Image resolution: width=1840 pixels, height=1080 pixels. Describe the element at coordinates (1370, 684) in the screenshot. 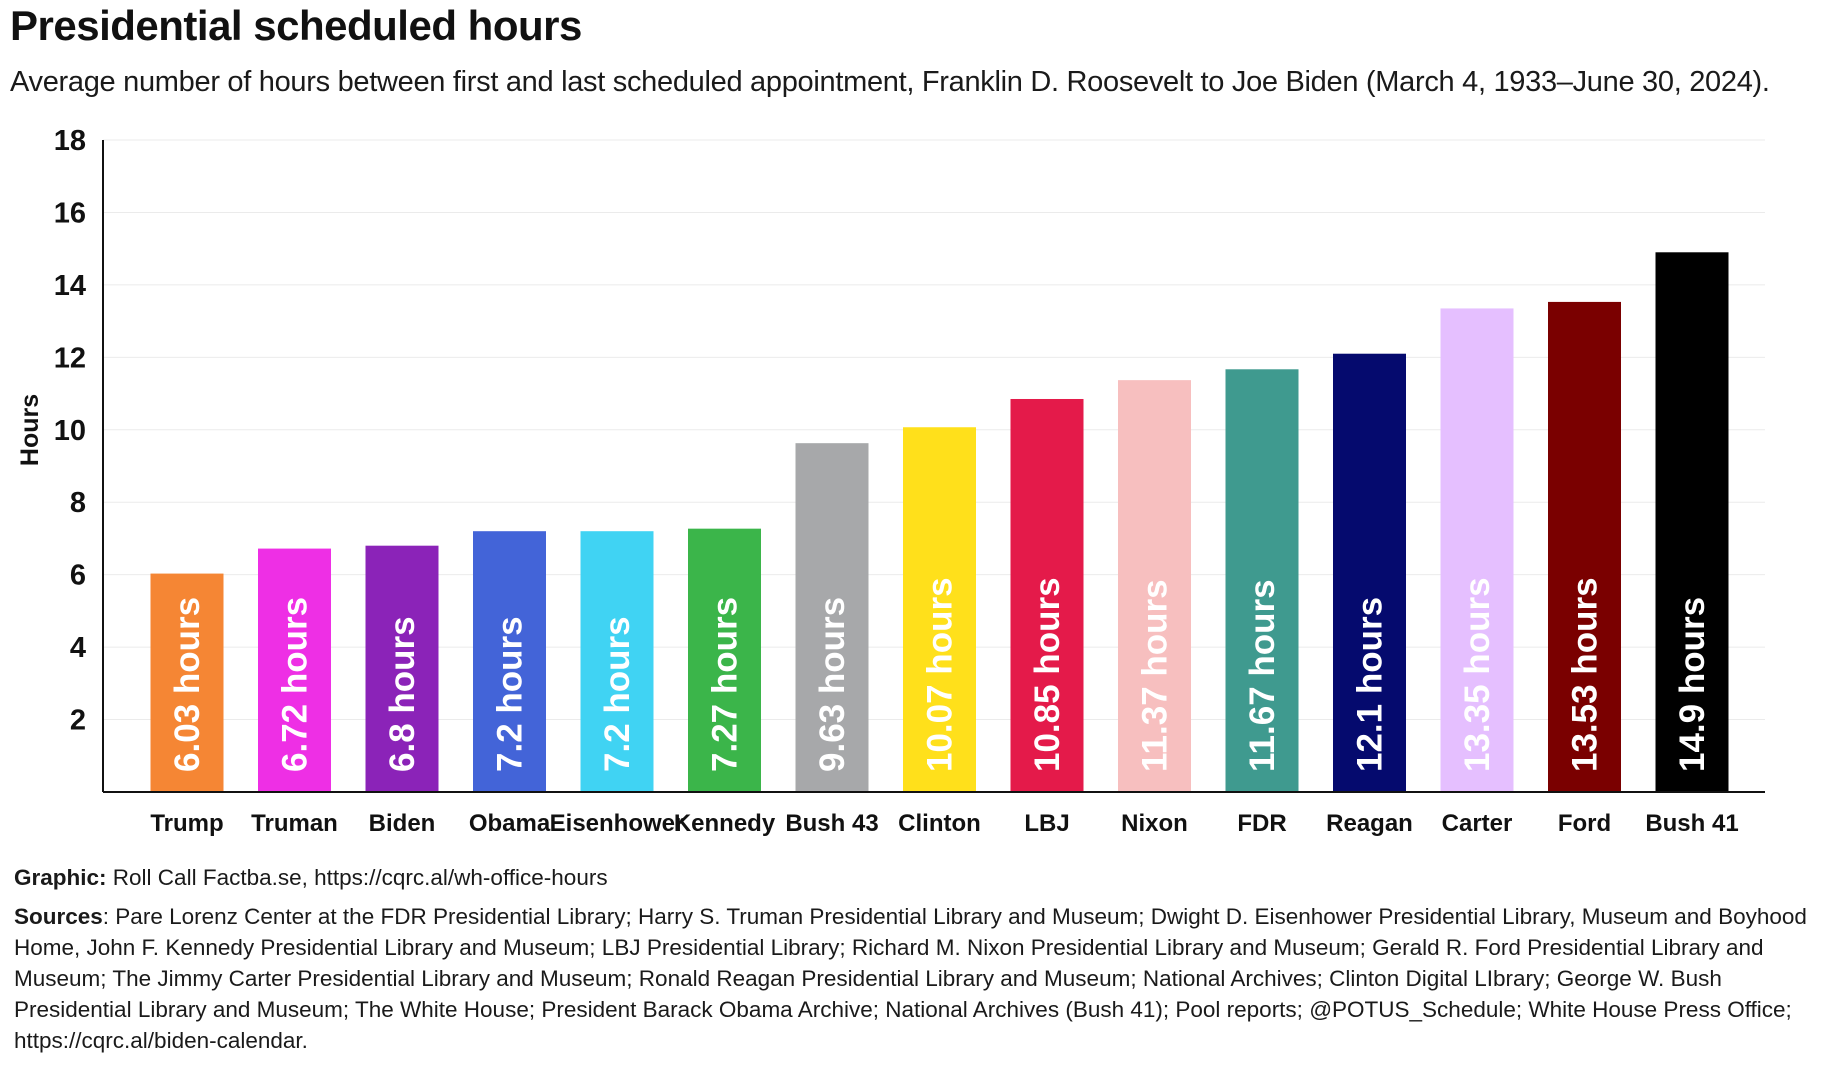

I see `data-label: 12.1 hours` at that location.